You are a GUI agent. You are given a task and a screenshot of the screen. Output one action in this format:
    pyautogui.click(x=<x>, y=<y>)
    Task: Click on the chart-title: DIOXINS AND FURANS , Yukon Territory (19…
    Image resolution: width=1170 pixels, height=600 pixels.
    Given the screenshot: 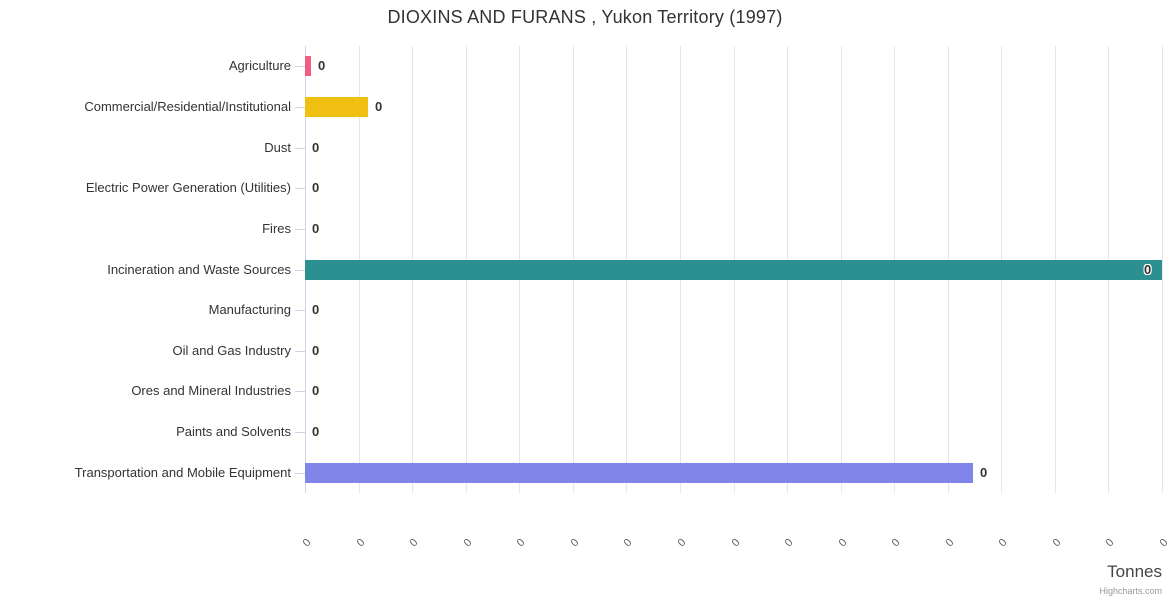 What is the action you would take?
    pyautogui.click(x=585, y=17)
    